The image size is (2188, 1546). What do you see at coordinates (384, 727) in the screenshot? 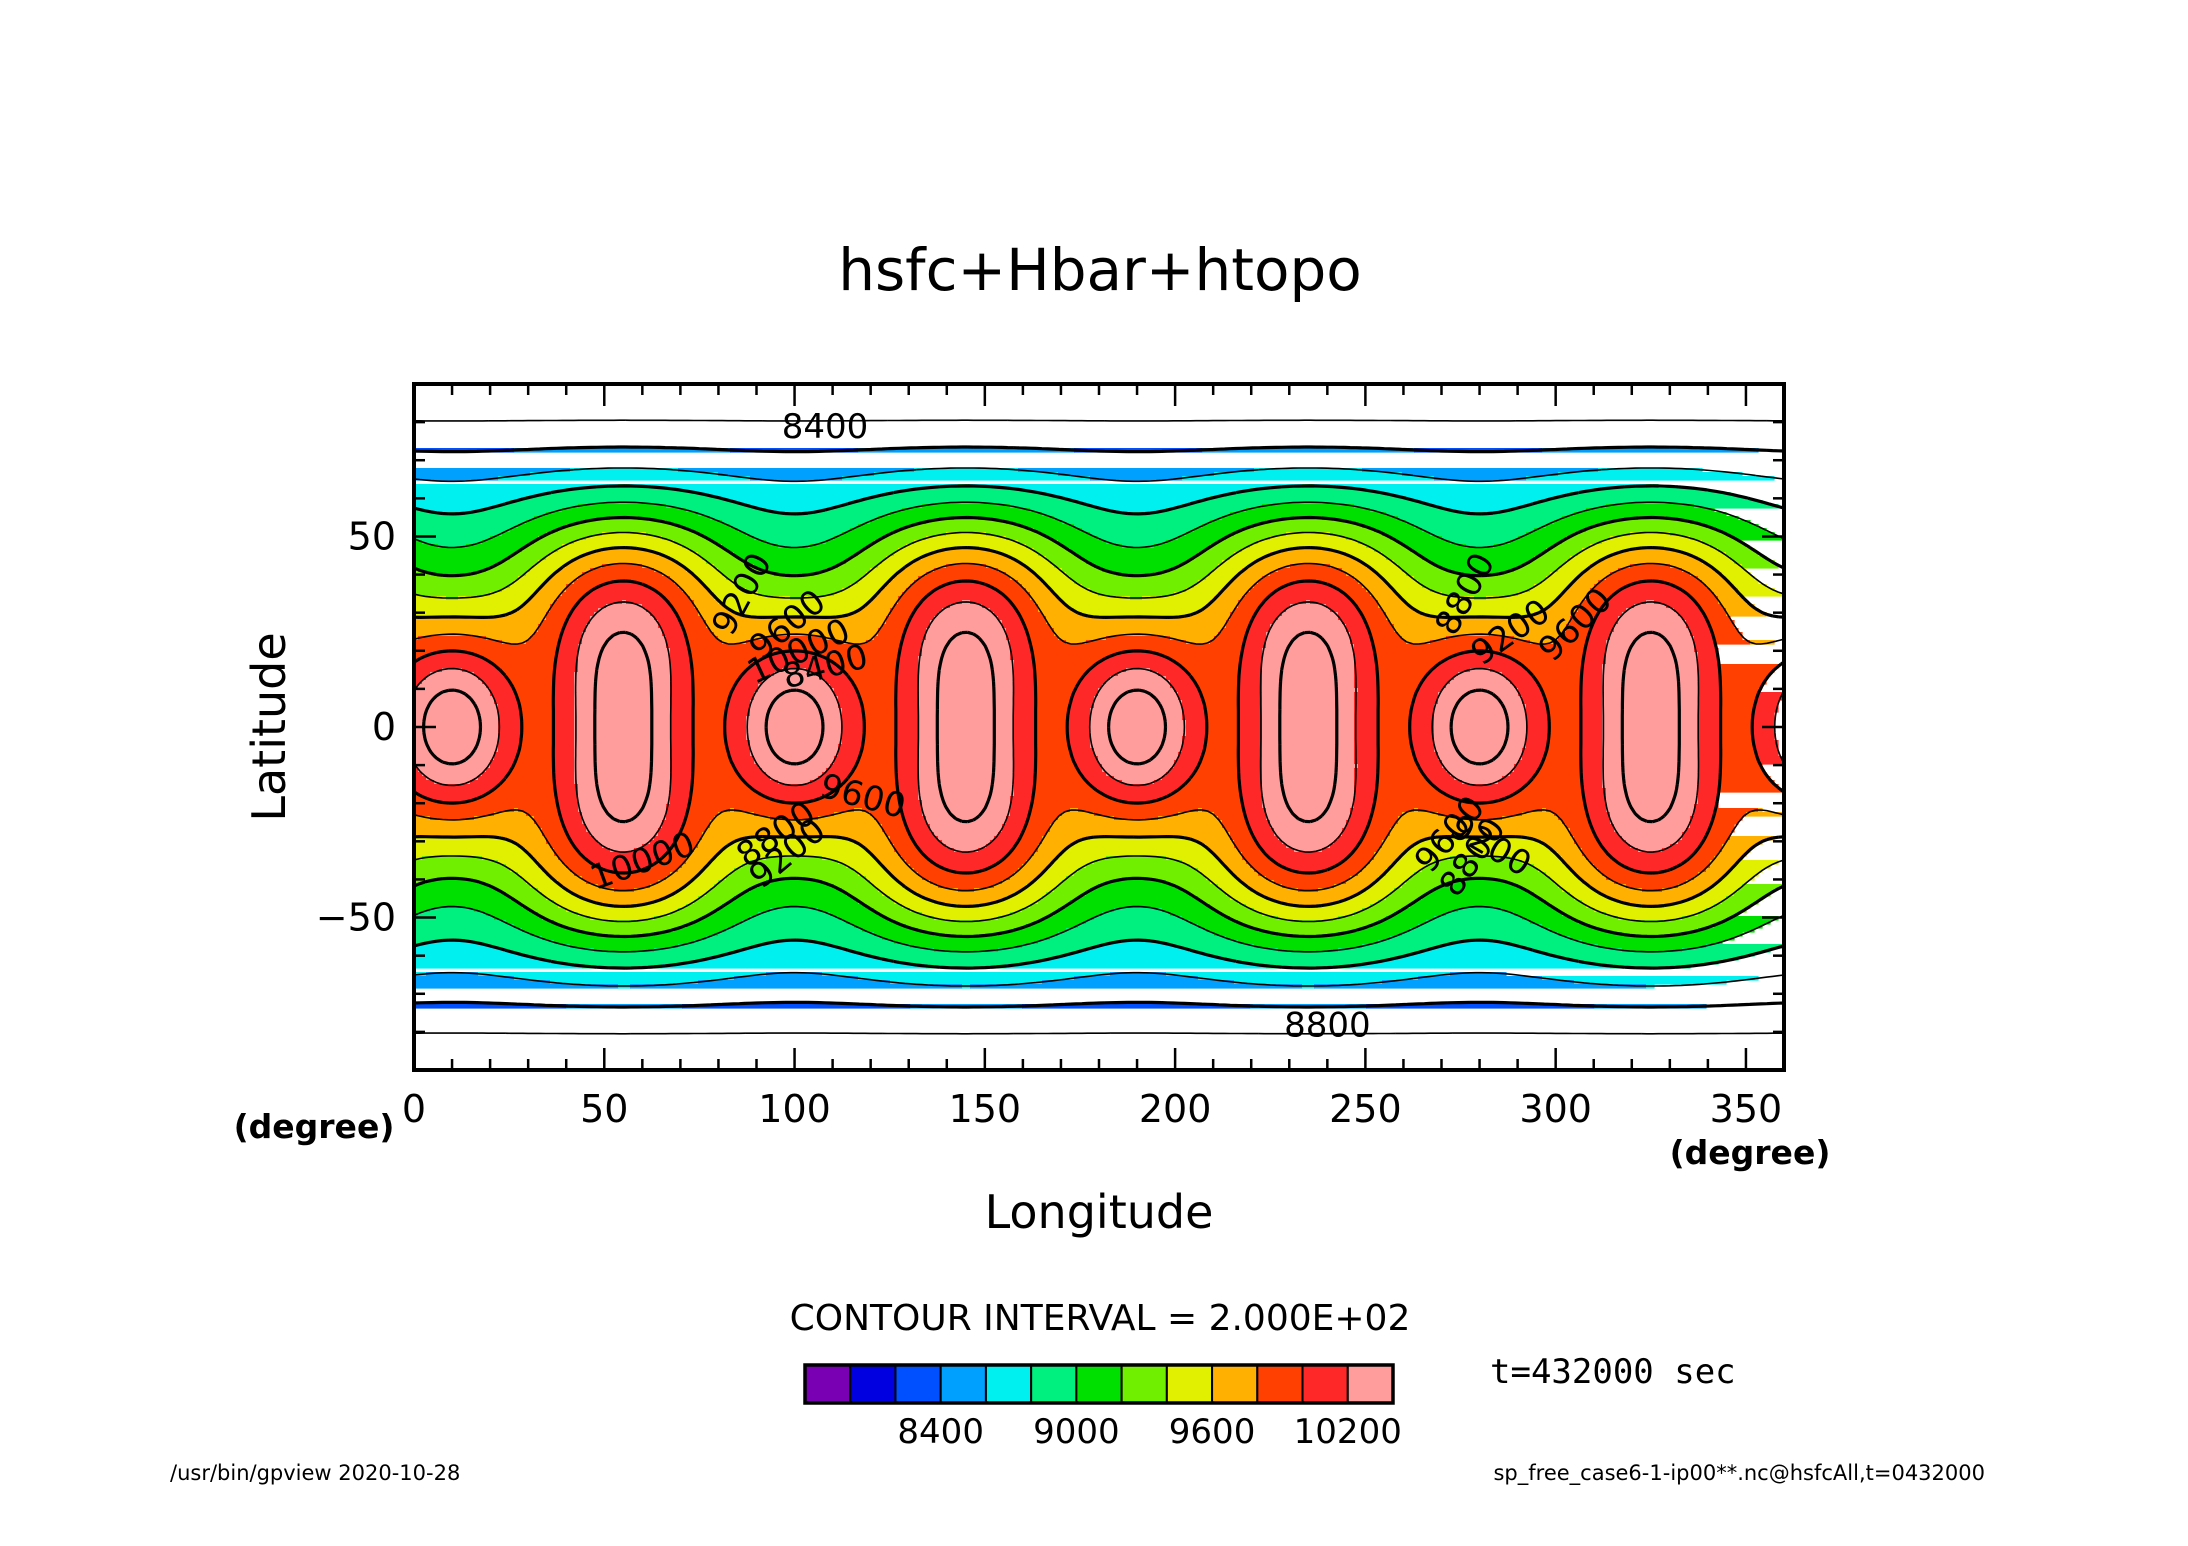
I see `y-tick-label: 0` at bounding box center [384, 727].